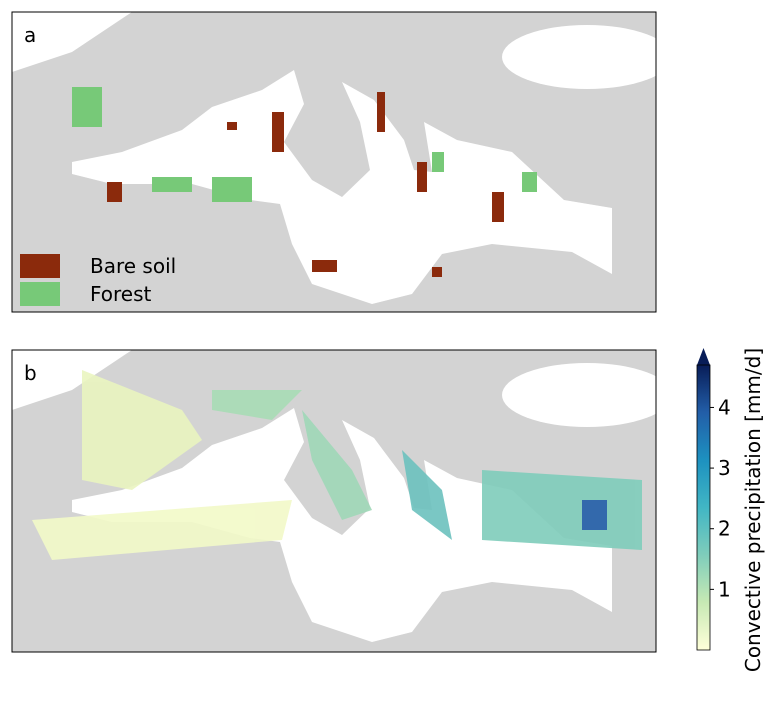  I want to click on colorbar: Convective precipitation [mm/d] 1 2 3 4, so click(730, 510).